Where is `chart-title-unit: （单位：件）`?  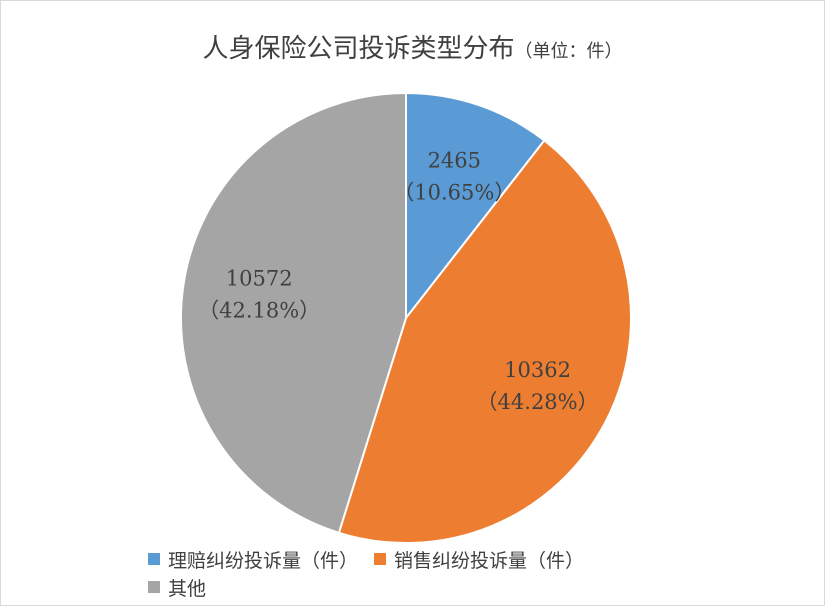 chart-title-unit: （单位：件） is located at coordinates (568, 51).